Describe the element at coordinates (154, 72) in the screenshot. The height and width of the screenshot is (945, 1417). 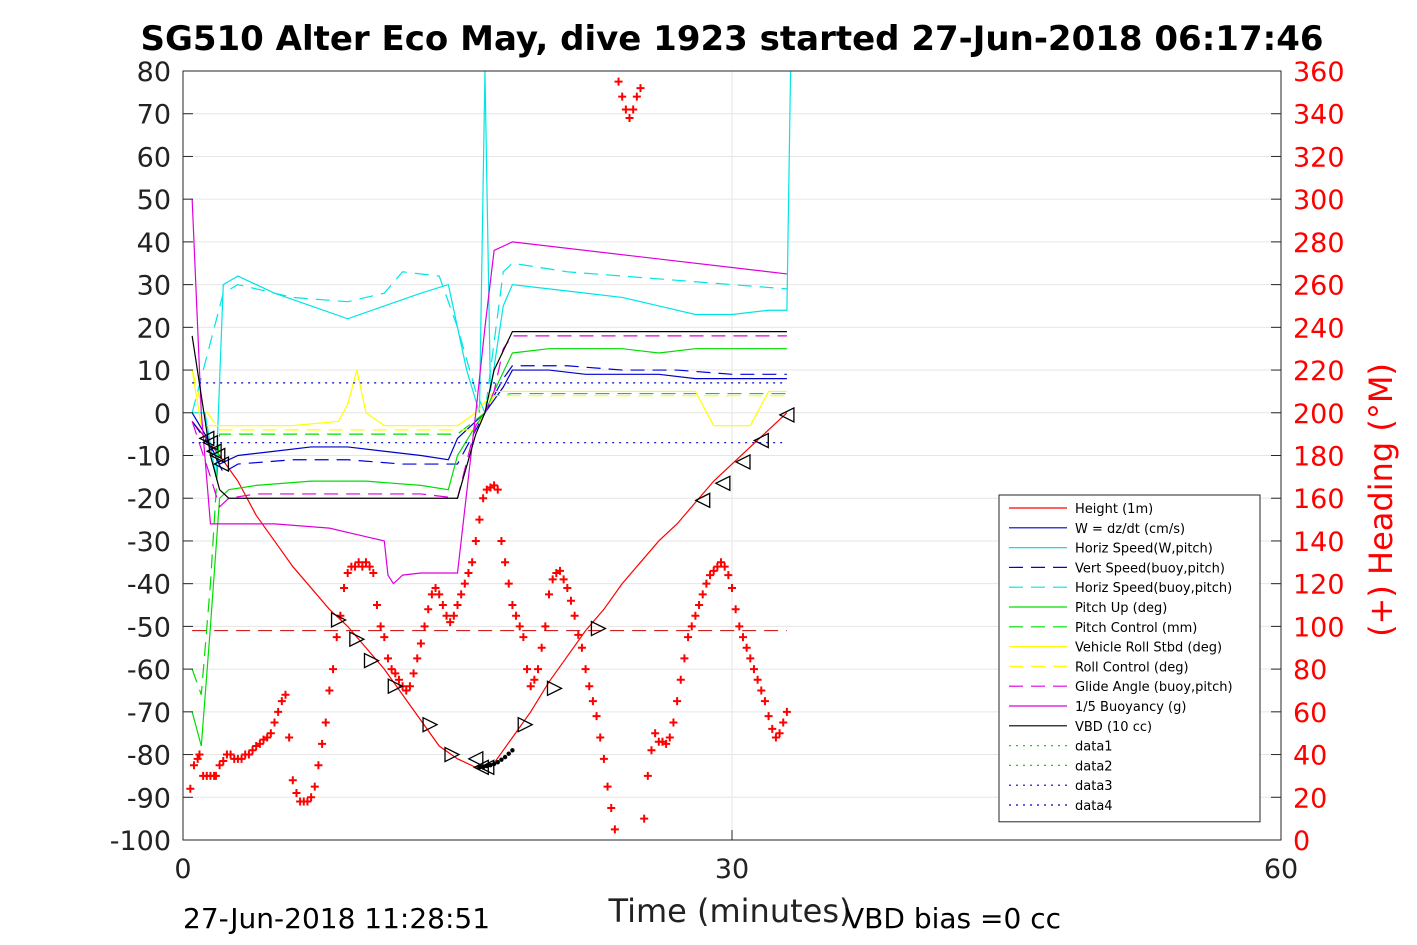
I see `y-tick-label: 80` at that location.